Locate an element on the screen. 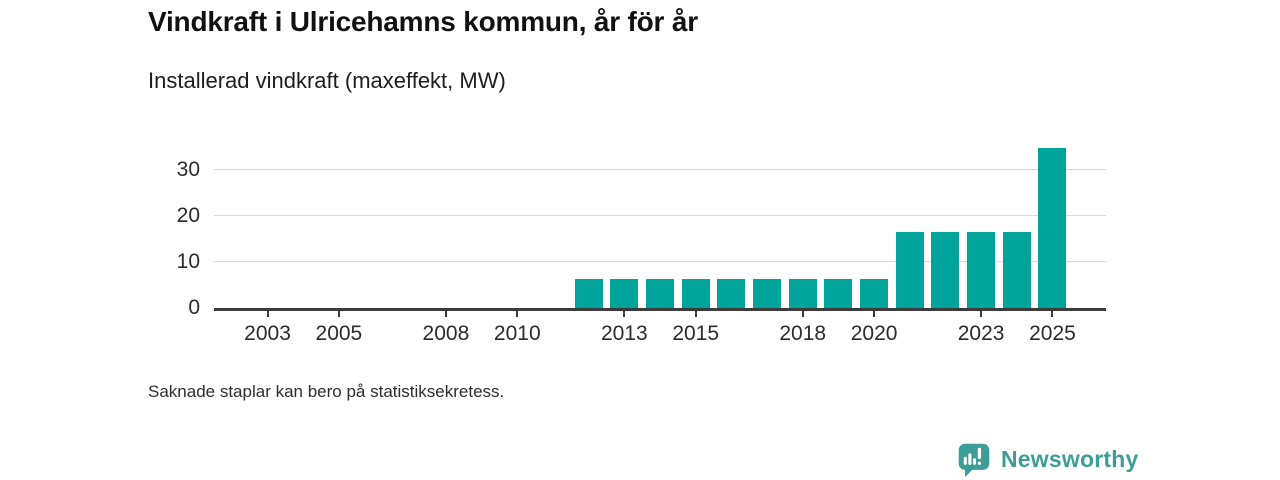  bar-2018 is located at coordinates (802, 293).